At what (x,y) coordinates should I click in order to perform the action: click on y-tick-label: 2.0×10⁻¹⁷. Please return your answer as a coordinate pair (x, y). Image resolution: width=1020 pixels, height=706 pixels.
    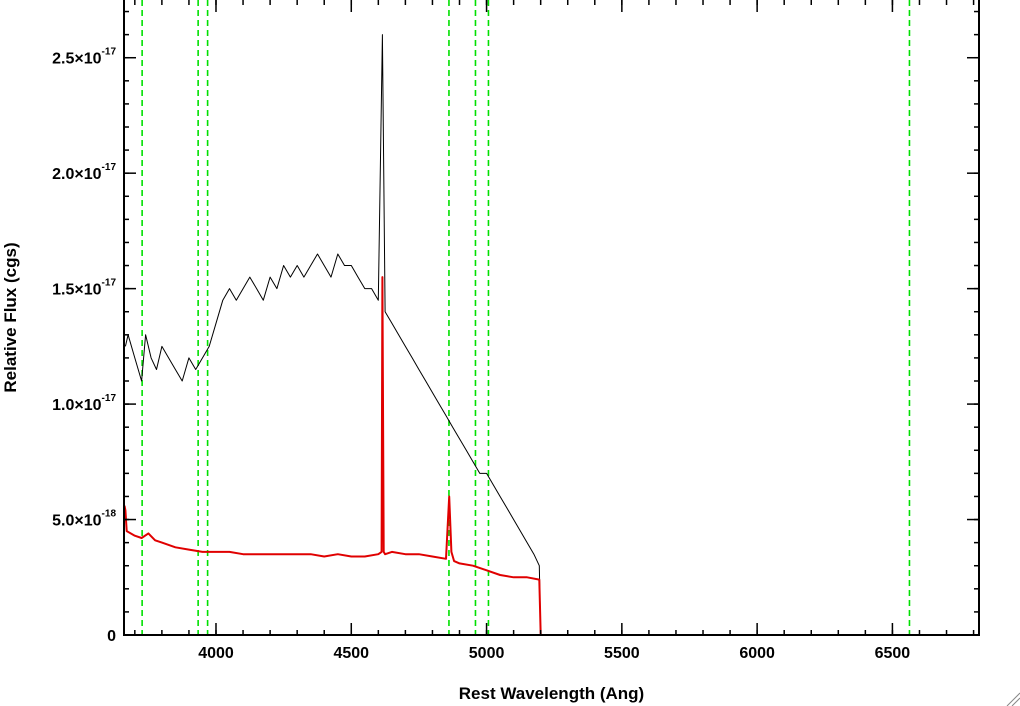
    Looking at the image, I should click on (84, 172).